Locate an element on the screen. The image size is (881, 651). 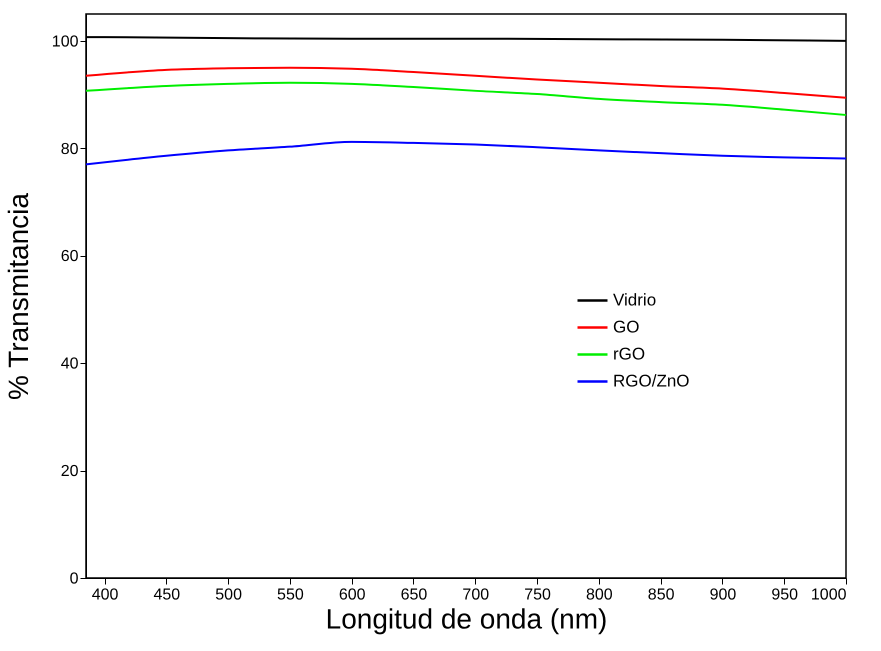
x-tick-label: 700 is located at coordinates (476, 595).